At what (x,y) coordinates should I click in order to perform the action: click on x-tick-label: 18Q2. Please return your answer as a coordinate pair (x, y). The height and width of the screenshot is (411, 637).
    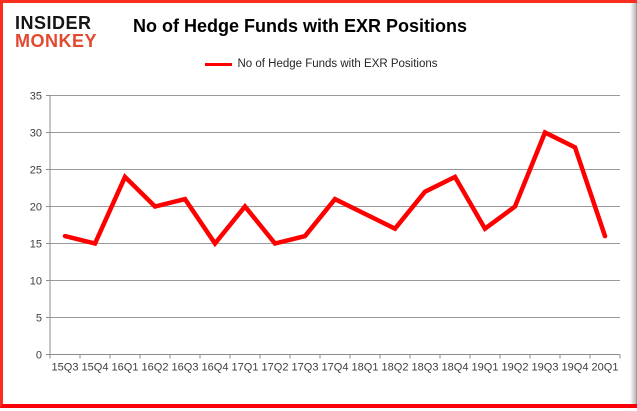
    Looking at the image, I should click on (395, 368).